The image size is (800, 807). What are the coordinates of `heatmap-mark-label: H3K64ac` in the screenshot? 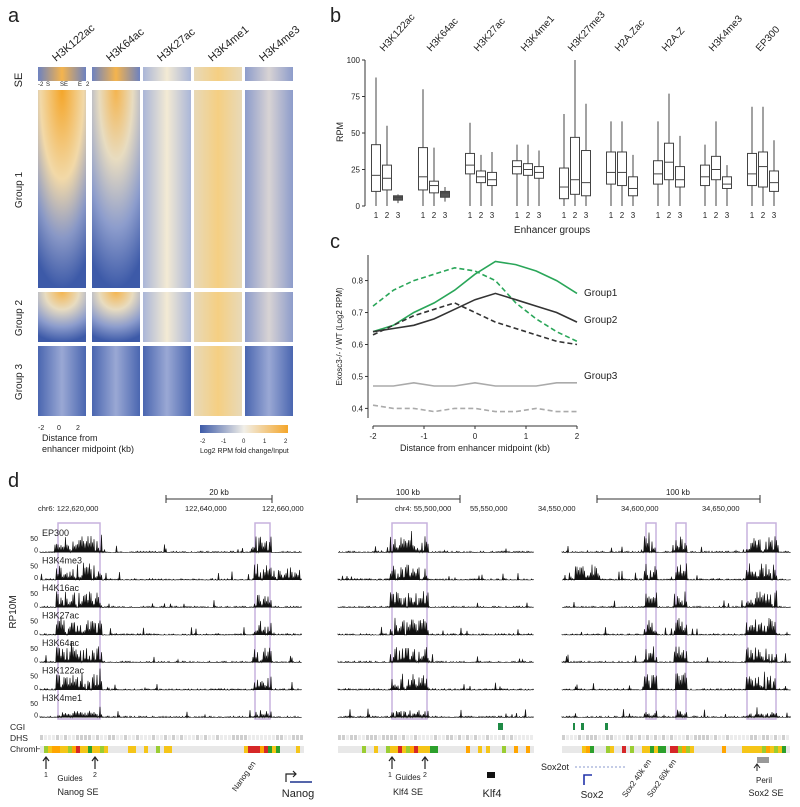 It's located at (125, 45).